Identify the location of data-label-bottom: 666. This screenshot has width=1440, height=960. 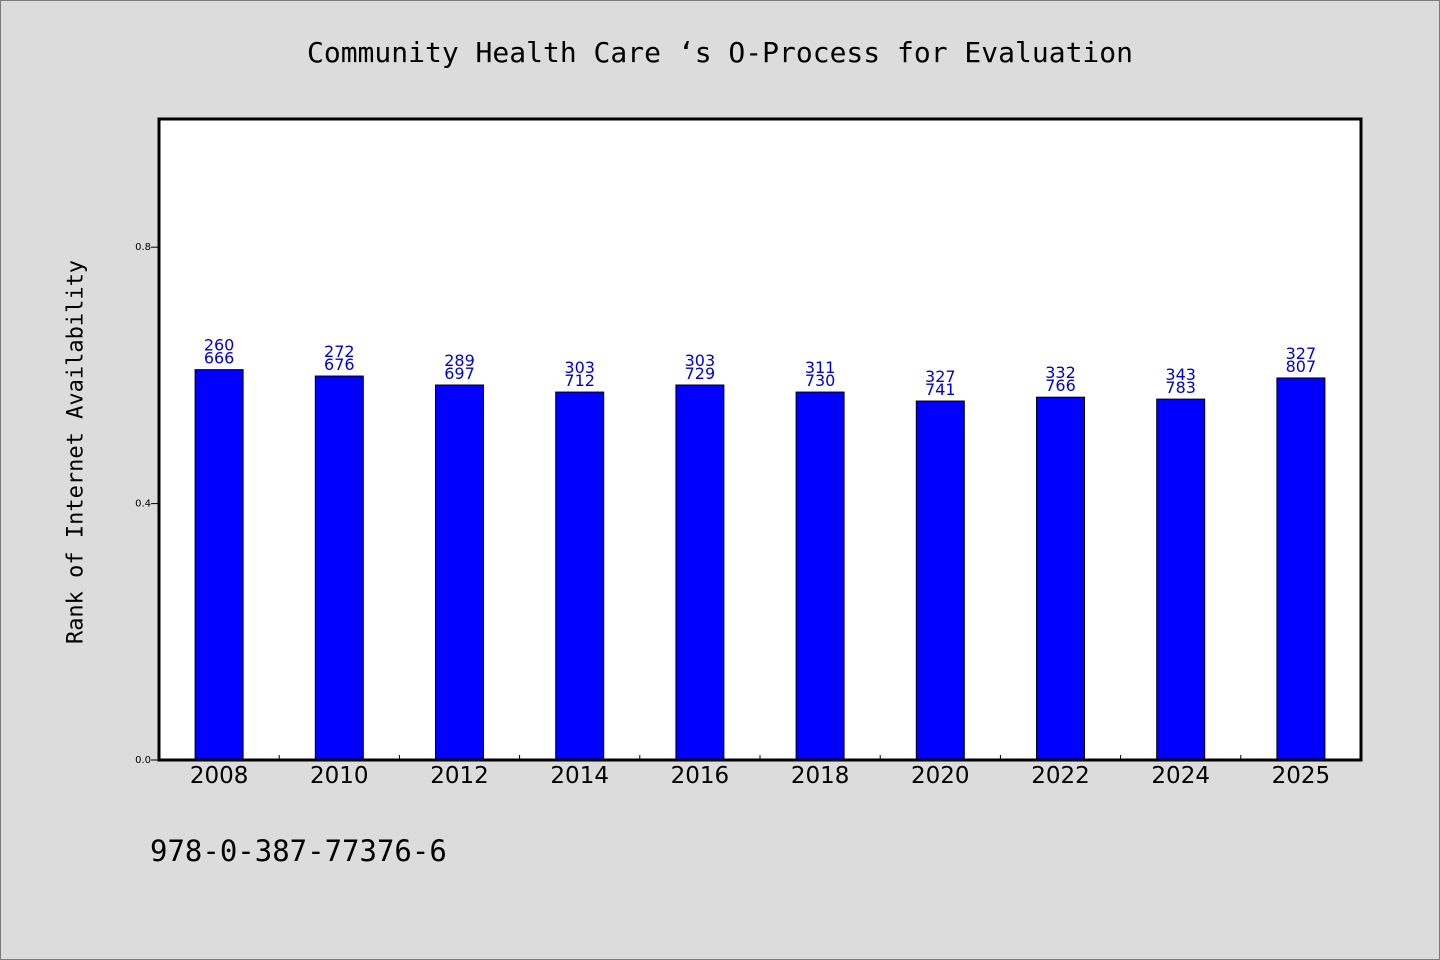
(219, 358).